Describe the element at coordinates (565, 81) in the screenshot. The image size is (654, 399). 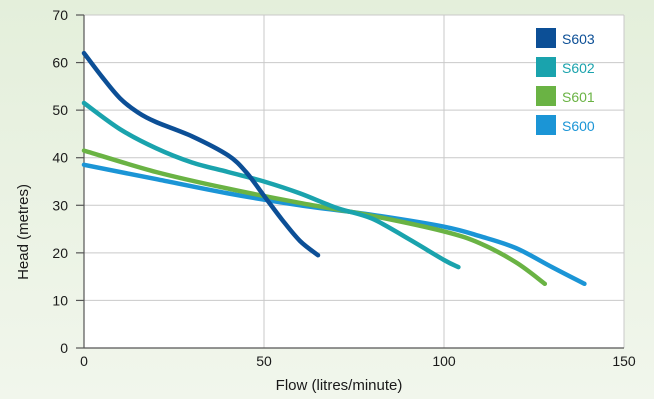
I see `legend: S603 S602 S601 S600` at that location.